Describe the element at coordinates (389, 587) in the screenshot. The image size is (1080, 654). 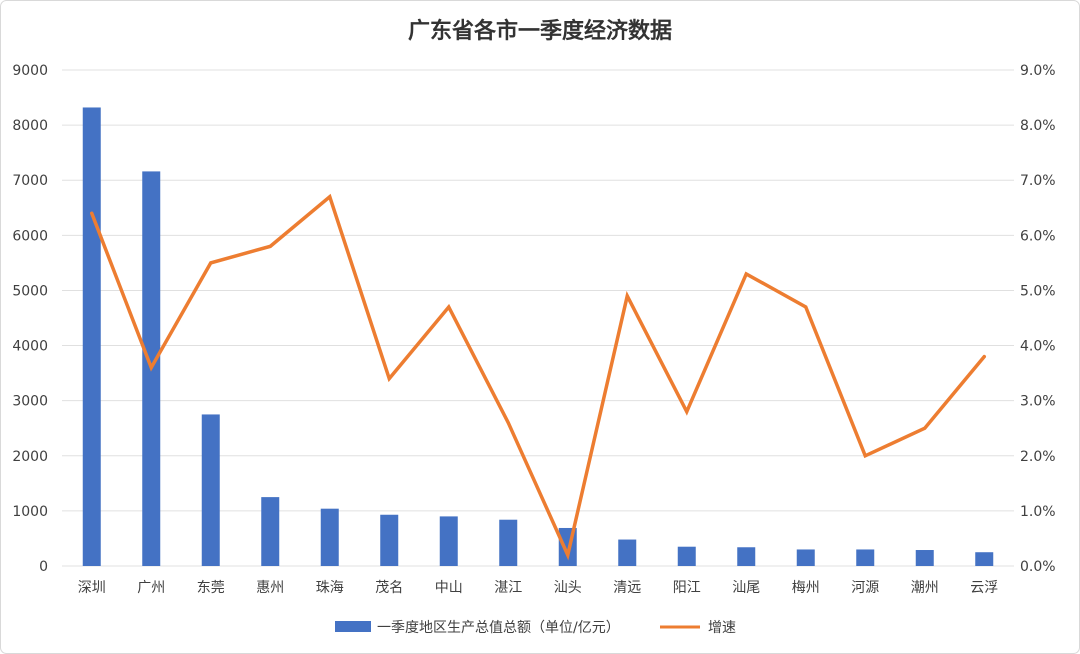
I see `category-label: 茂名` at that location.